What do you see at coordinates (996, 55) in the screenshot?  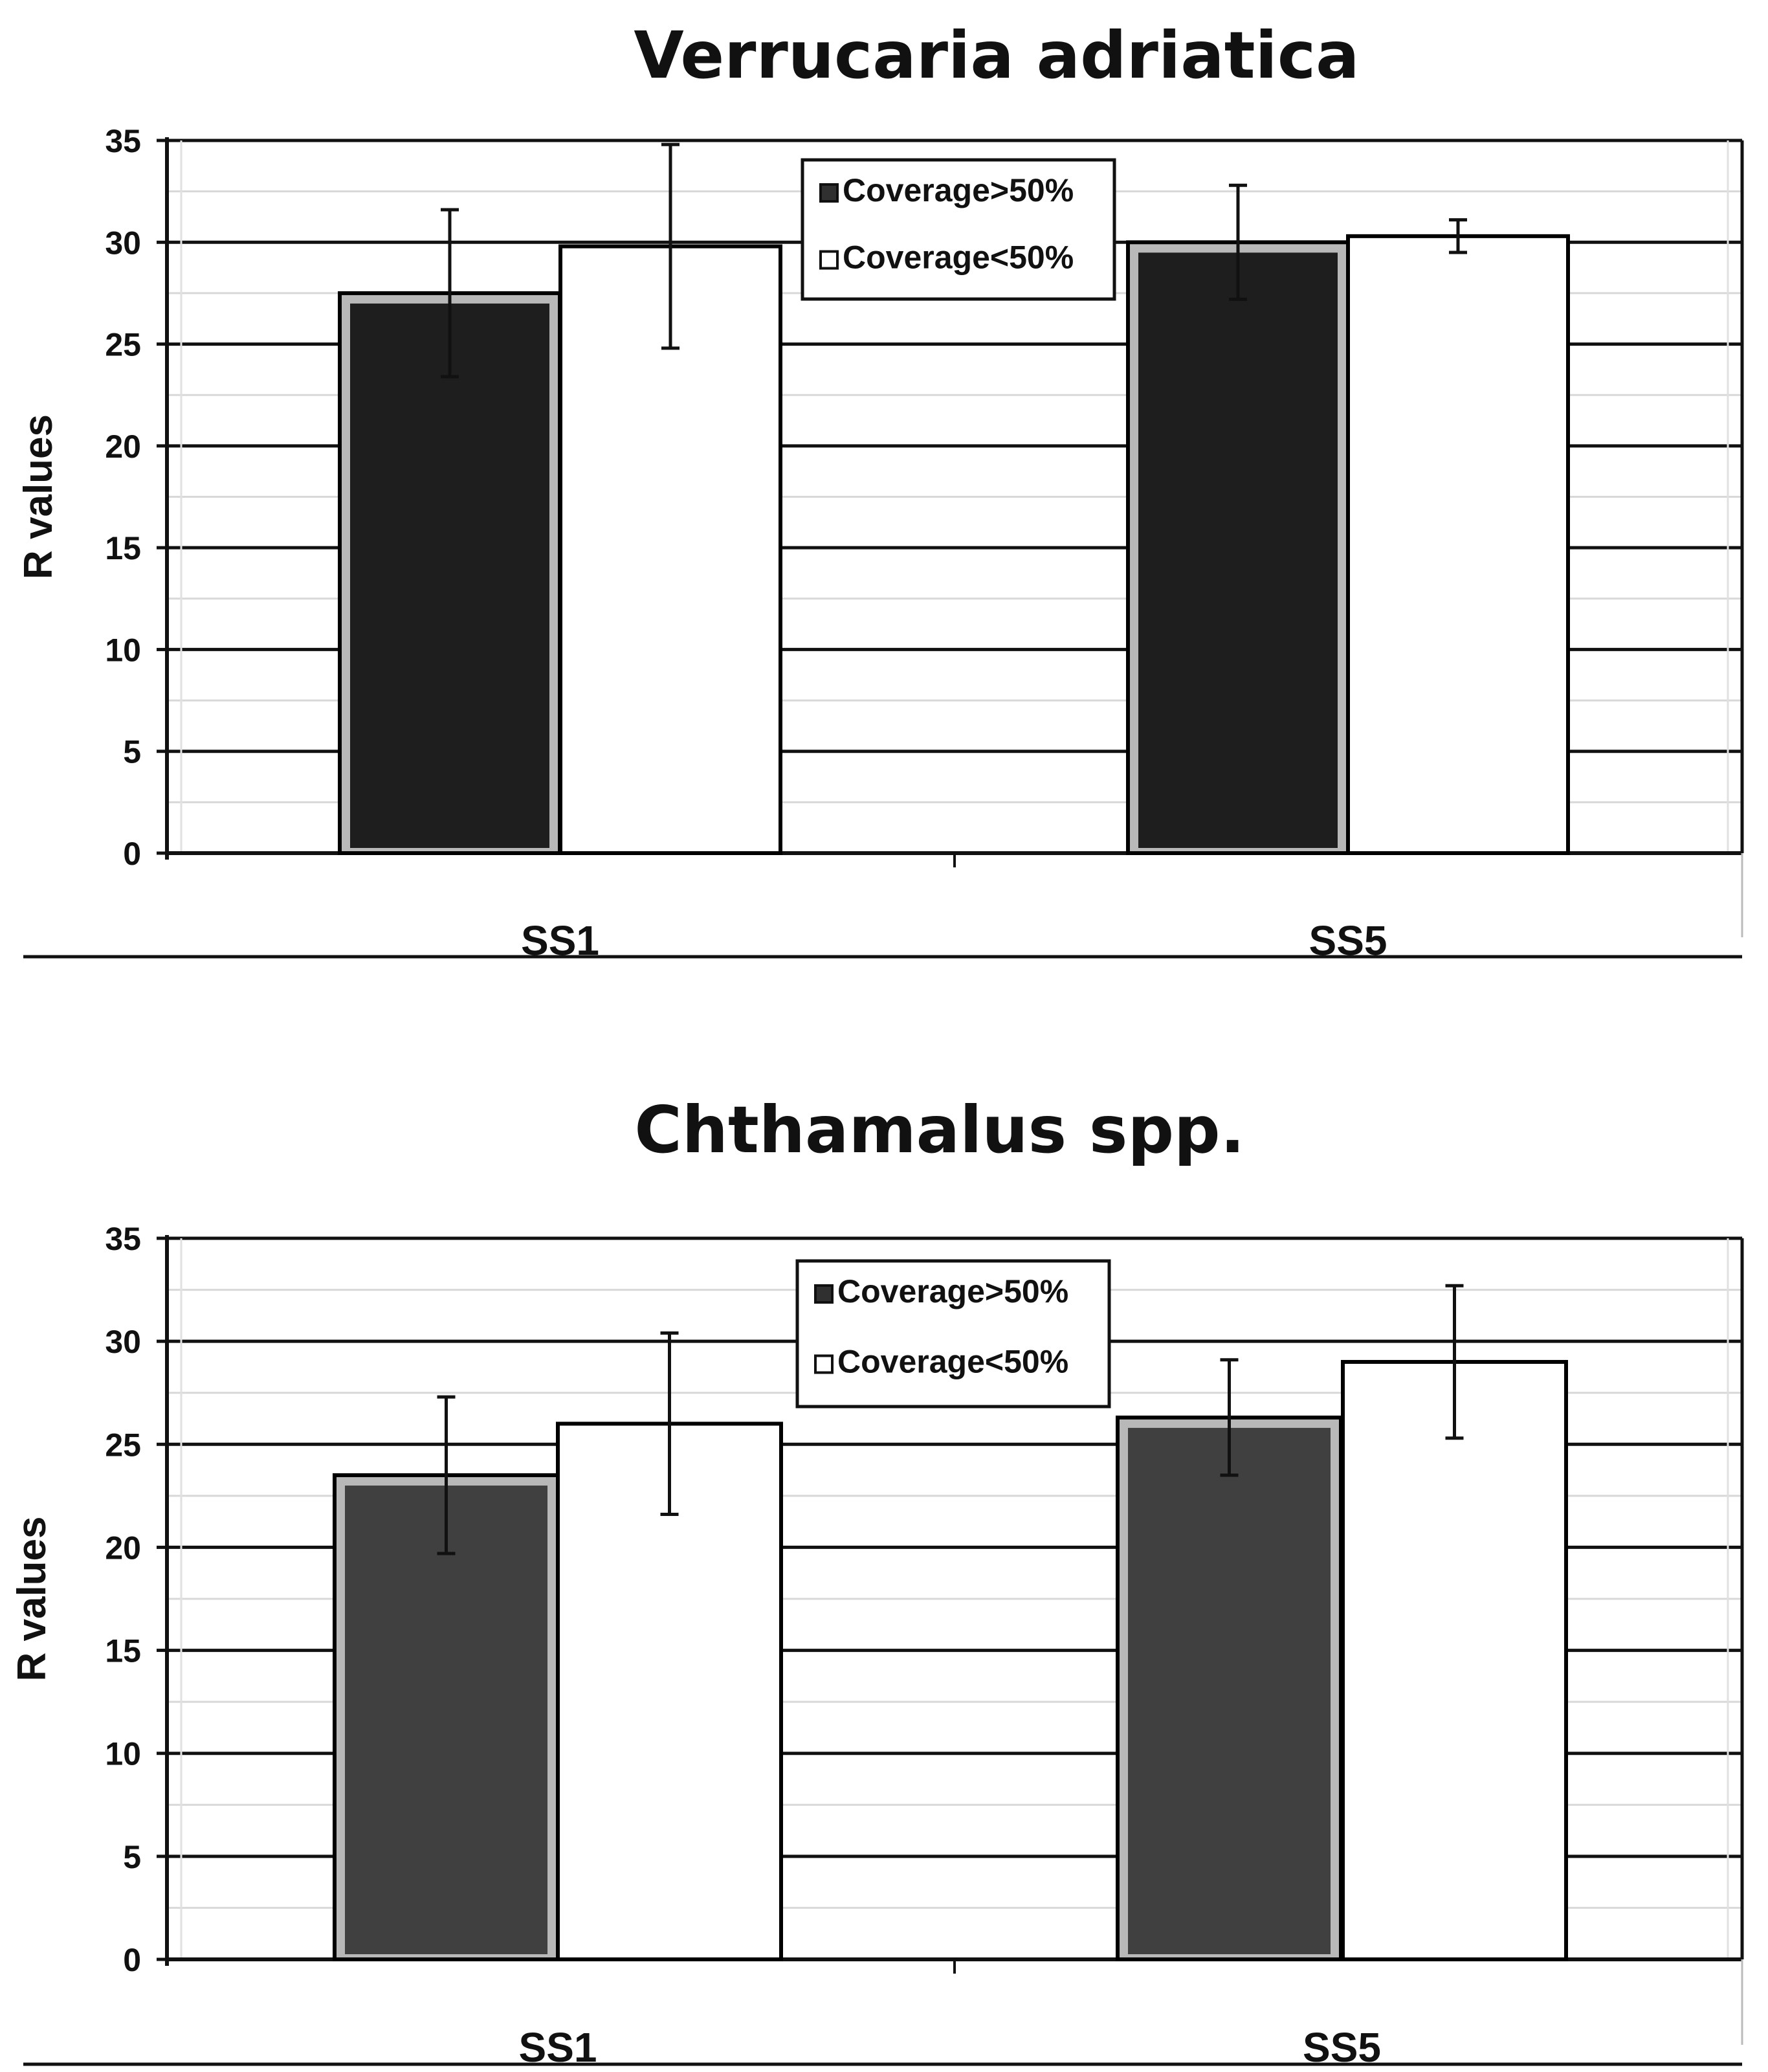 I see `chart-title: Verrucaria adriatica` at bounding box center [996, 55].